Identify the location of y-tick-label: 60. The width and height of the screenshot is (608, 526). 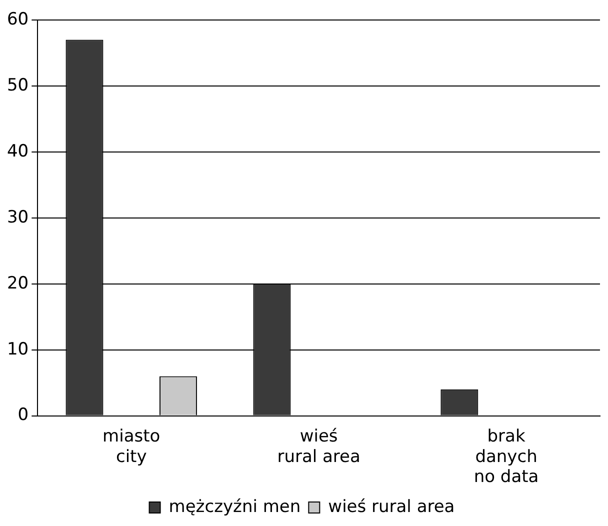
(17, 19).